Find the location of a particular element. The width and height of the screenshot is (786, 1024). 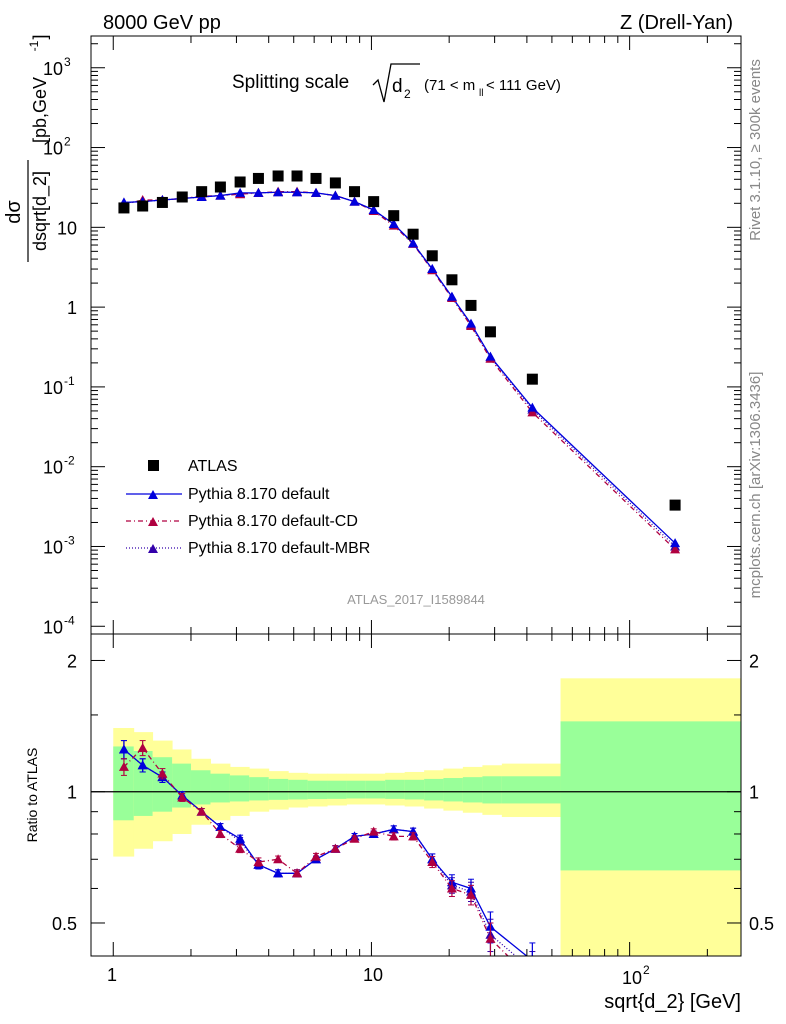

sqrt-symbol is located at coordinates (396, 83).